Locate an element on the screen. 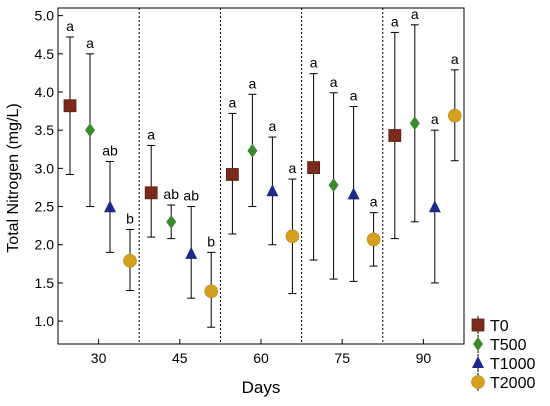  x-tick-label: 60 is located at coordinates (261, 358).